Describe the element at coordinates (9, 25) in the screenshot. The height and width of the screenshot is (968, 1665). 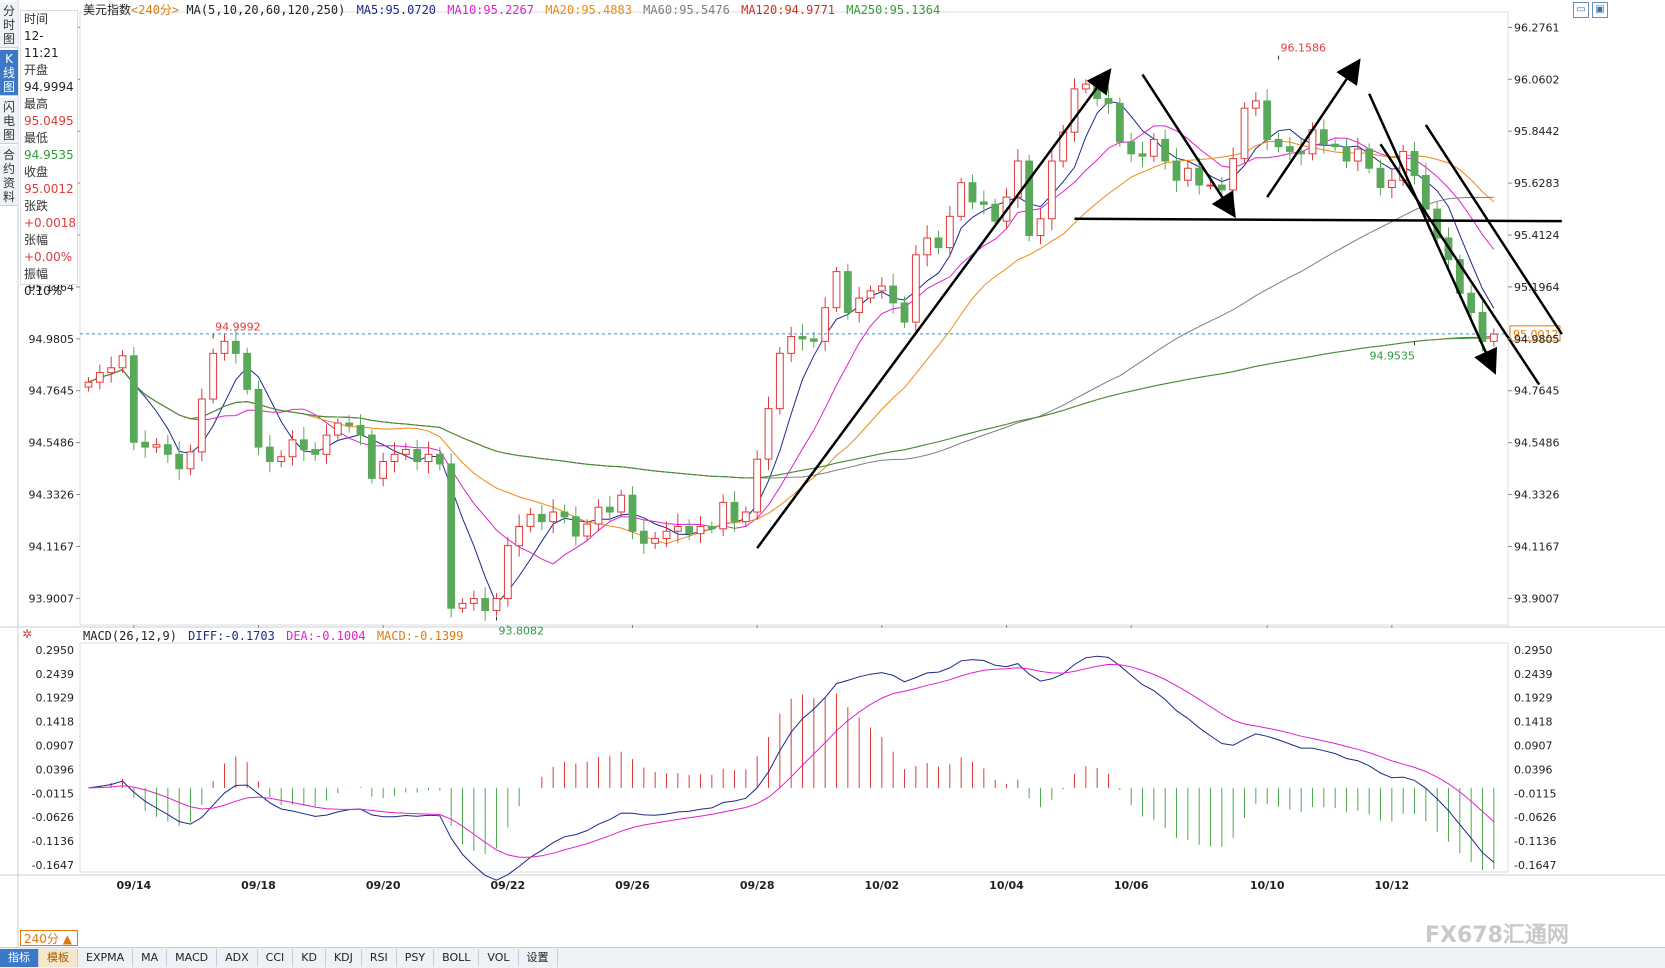
I see `sidebar-tab-0: 分时图` at that location.